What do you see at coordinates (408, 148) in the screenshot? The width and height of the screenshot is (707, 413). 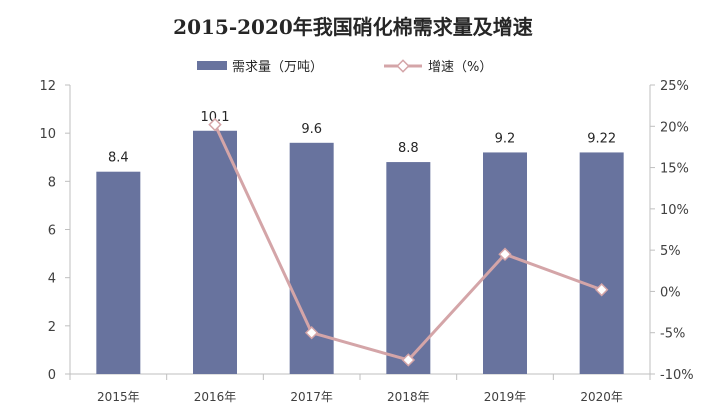 I see `bar-data-label: 8.8` at bounding box center [408, 148].